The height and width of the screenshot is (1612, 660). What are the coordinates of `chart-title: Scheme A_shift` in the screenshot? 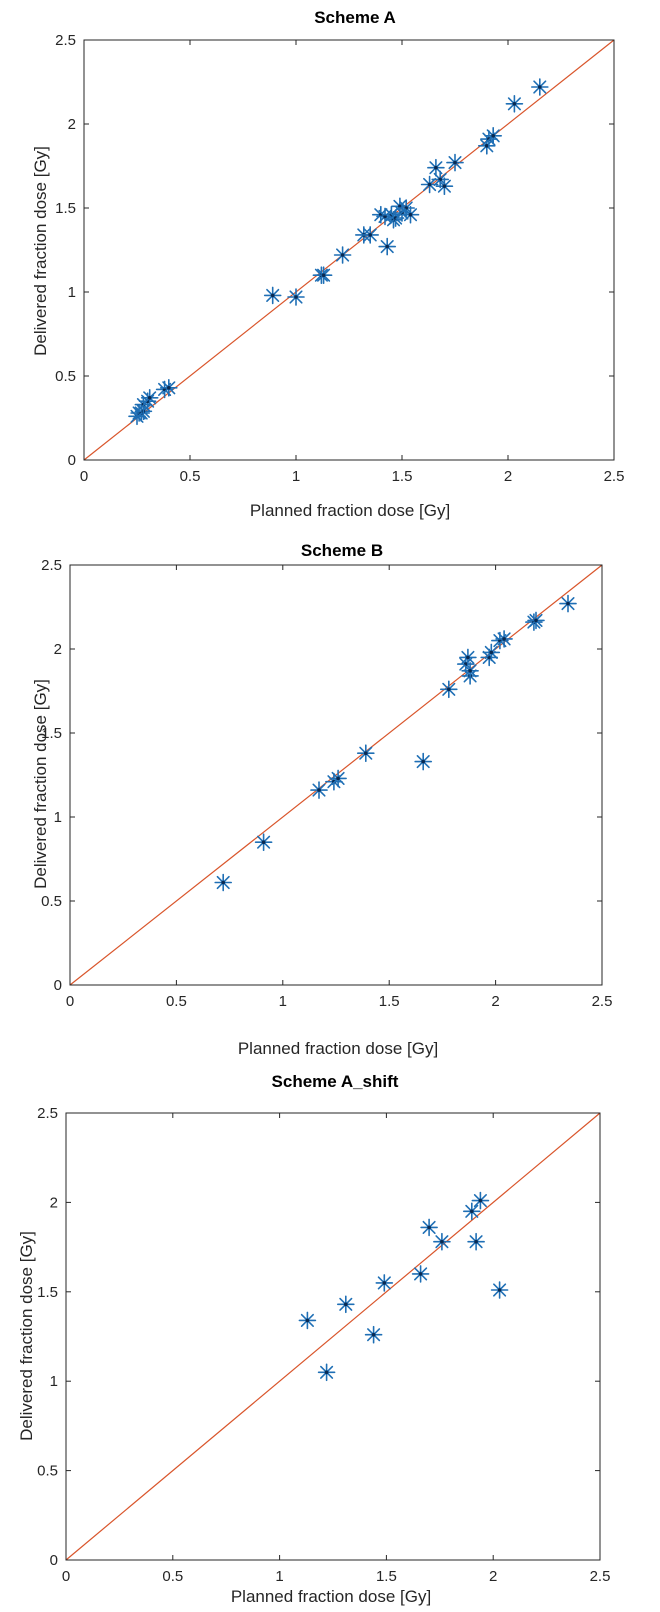 It's located at (335, 1081).